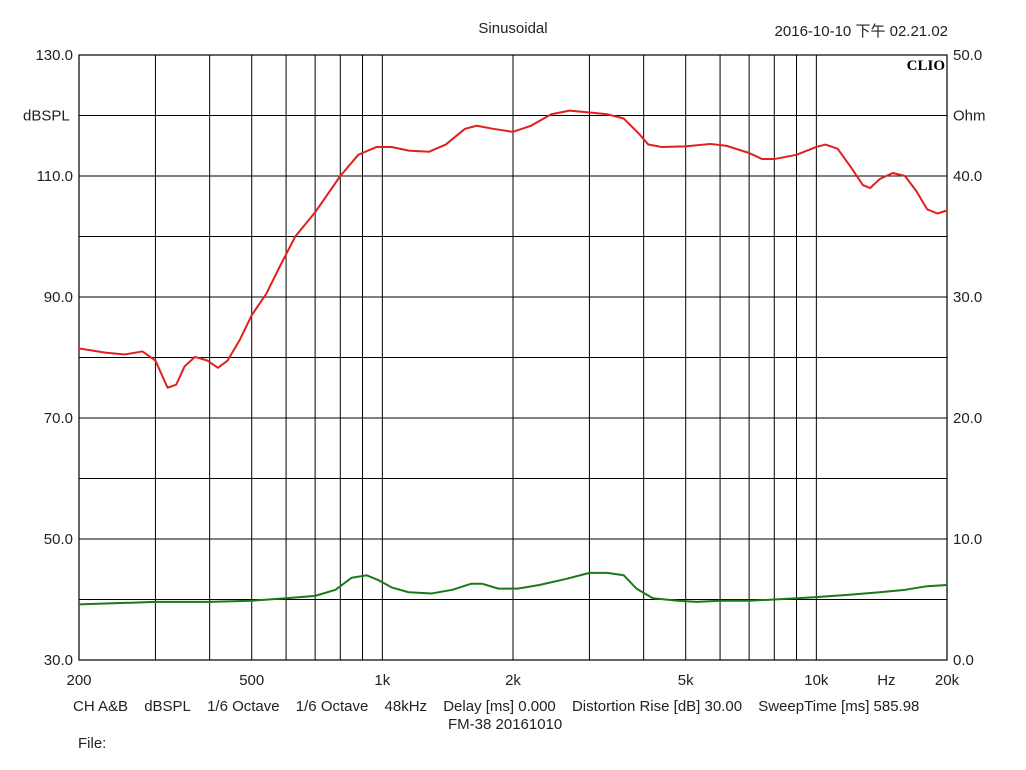 The image size is (1026, 770). I want to click on y-left-tick-label: 110.0, so click(55, 176).